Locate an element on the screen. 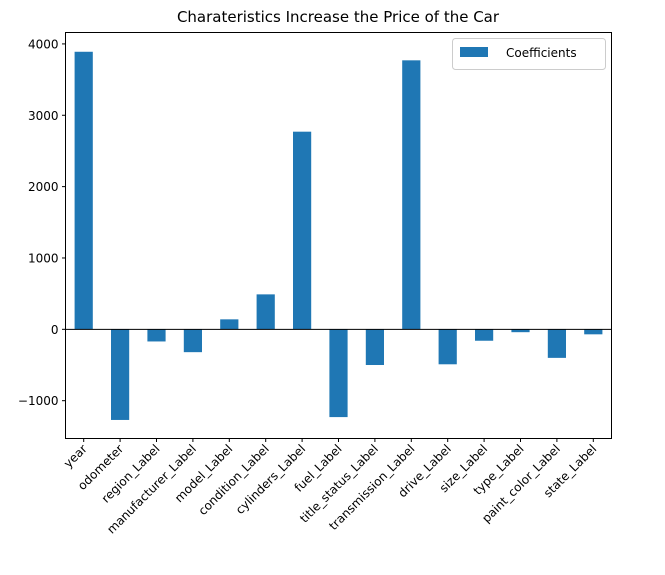  legend-label: Coefficients is located at coordinates (541, 53).